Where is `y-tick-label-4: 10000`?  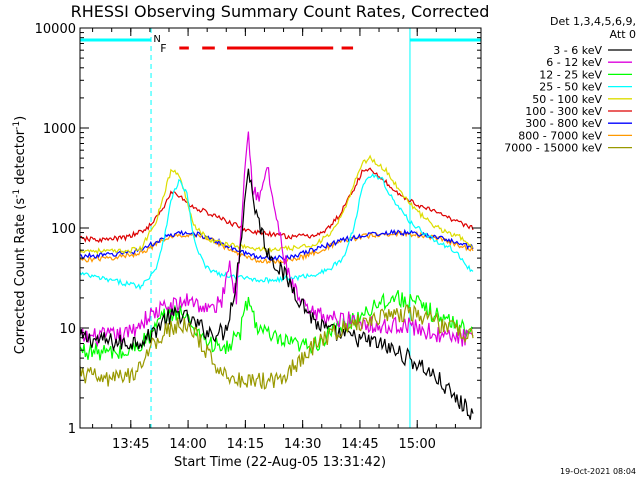
y-tick-label-4: 10000 is located at coordinates (55, 29).